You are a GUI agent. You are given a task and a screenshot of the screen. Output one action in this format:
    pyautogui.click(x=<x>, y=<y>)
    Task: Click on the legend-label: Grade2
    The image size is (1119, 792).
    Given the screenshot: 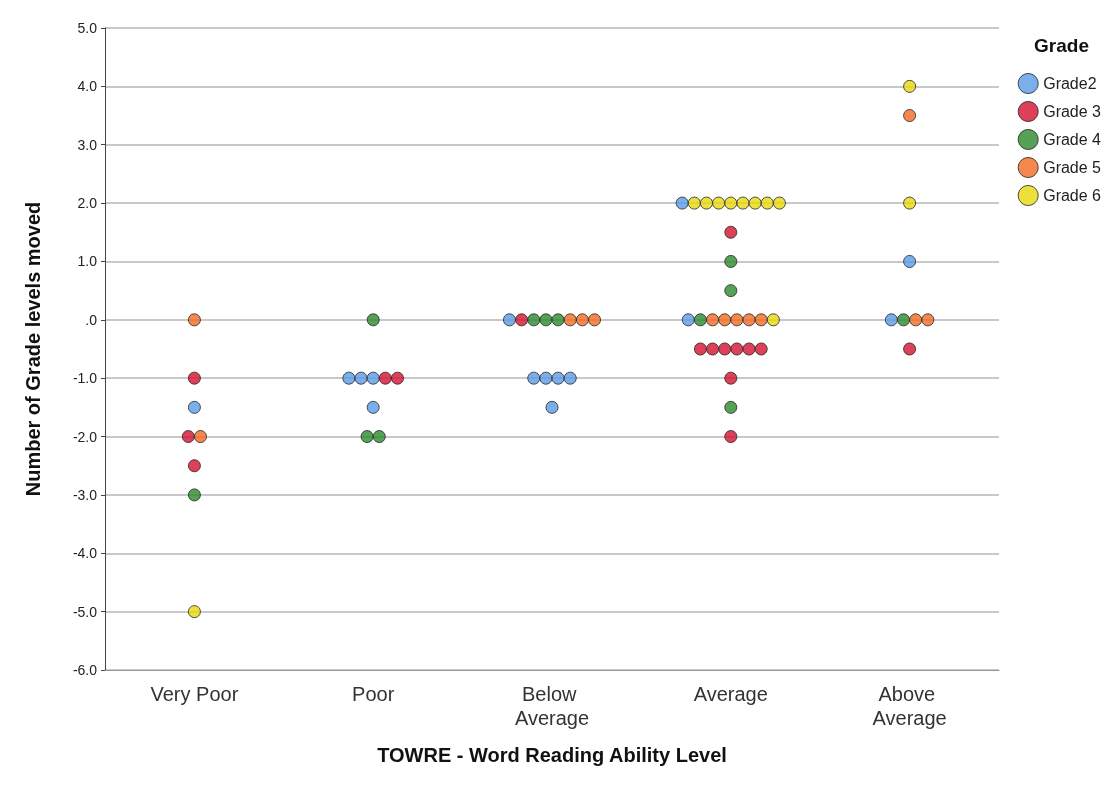 What is the action you would take?
    pyautogui.click(x=1070, y=83)
    